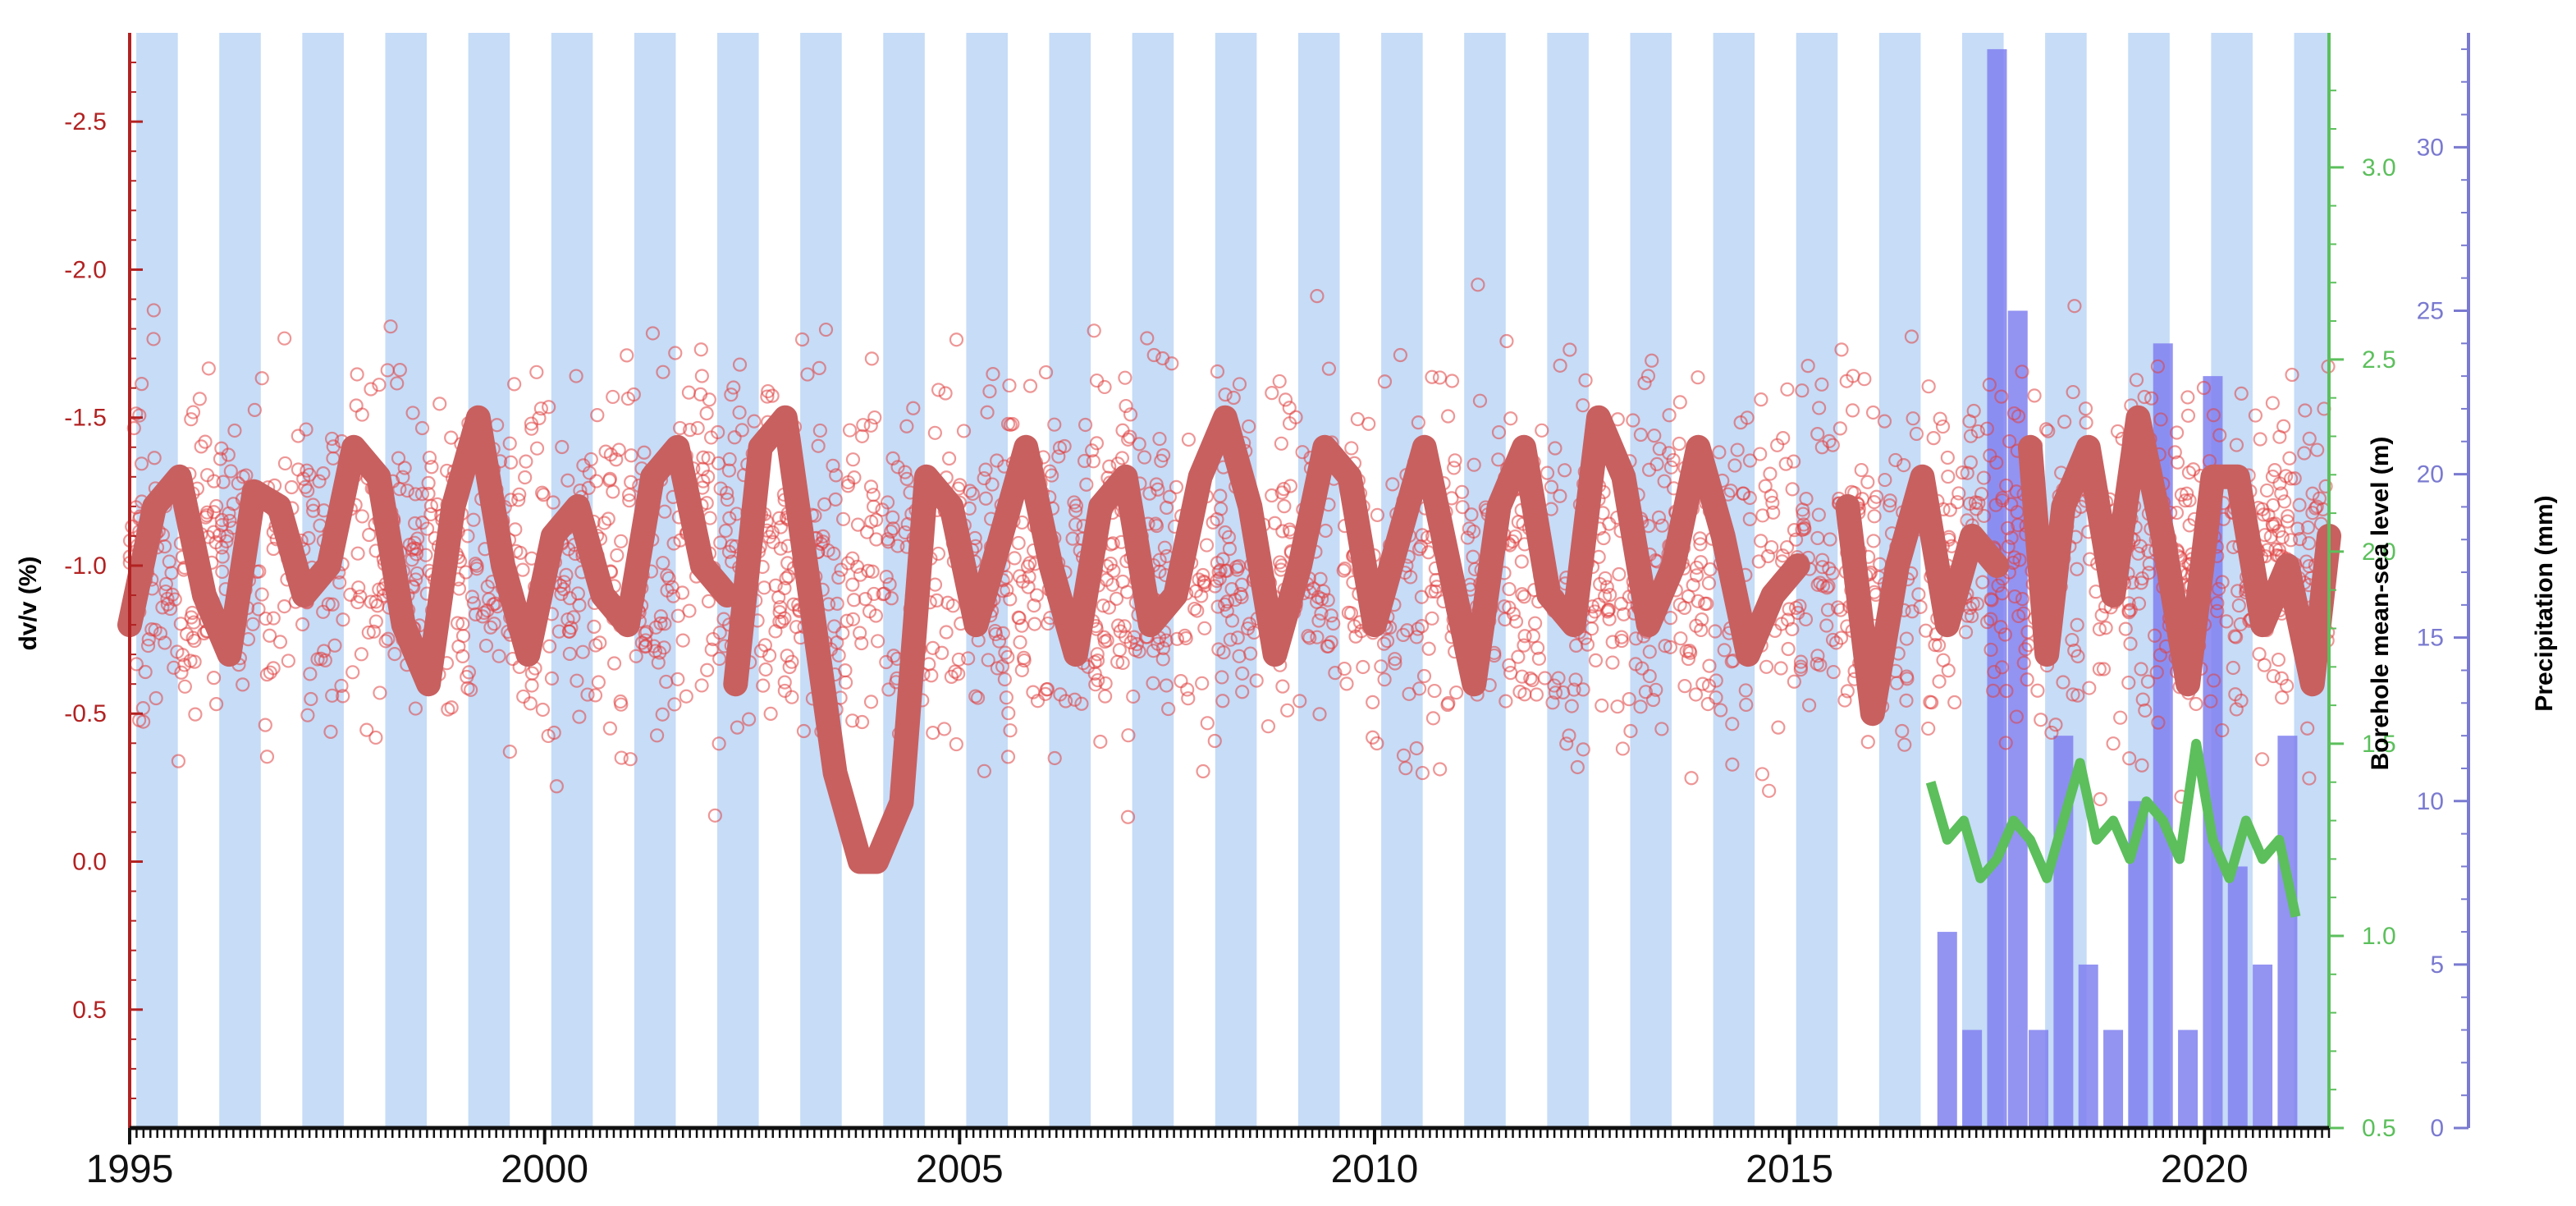 Image resolution: width=2576 pixels, height=1206 pixels. What do you see at coordinates (2287, 932) in the screenshot?
I see `precip-bar` at bounding box center [2287, 932].